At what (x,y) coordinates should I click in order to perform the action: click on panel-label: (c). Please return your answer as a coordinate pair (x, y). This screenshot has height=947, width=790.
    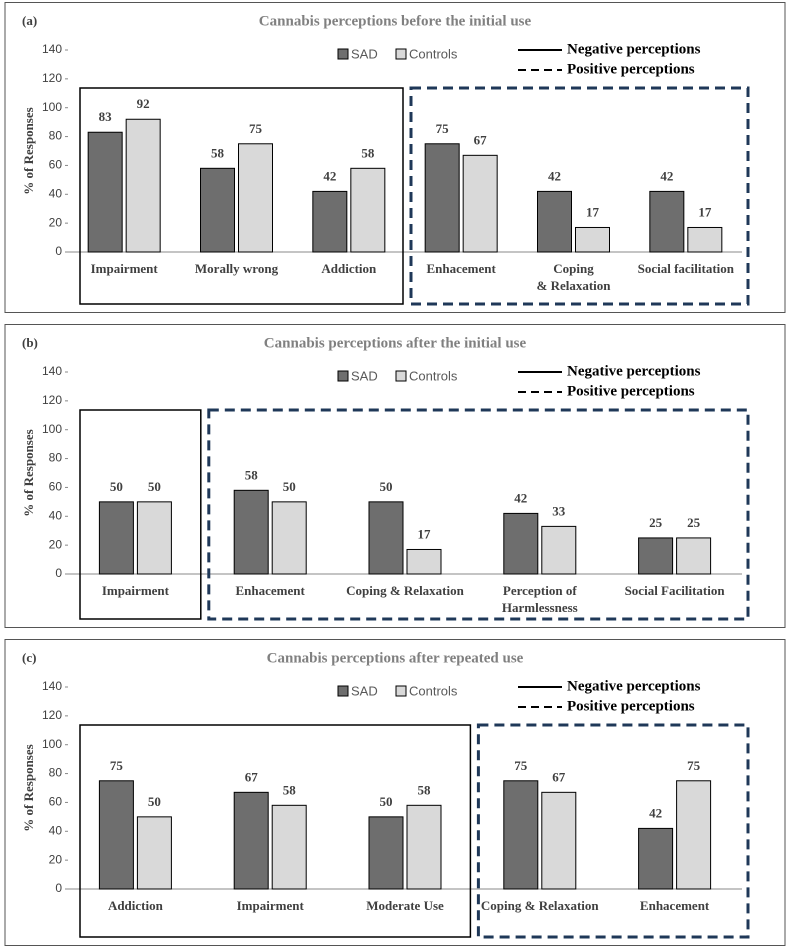
    Looking at the image, I should click on (29, 657).